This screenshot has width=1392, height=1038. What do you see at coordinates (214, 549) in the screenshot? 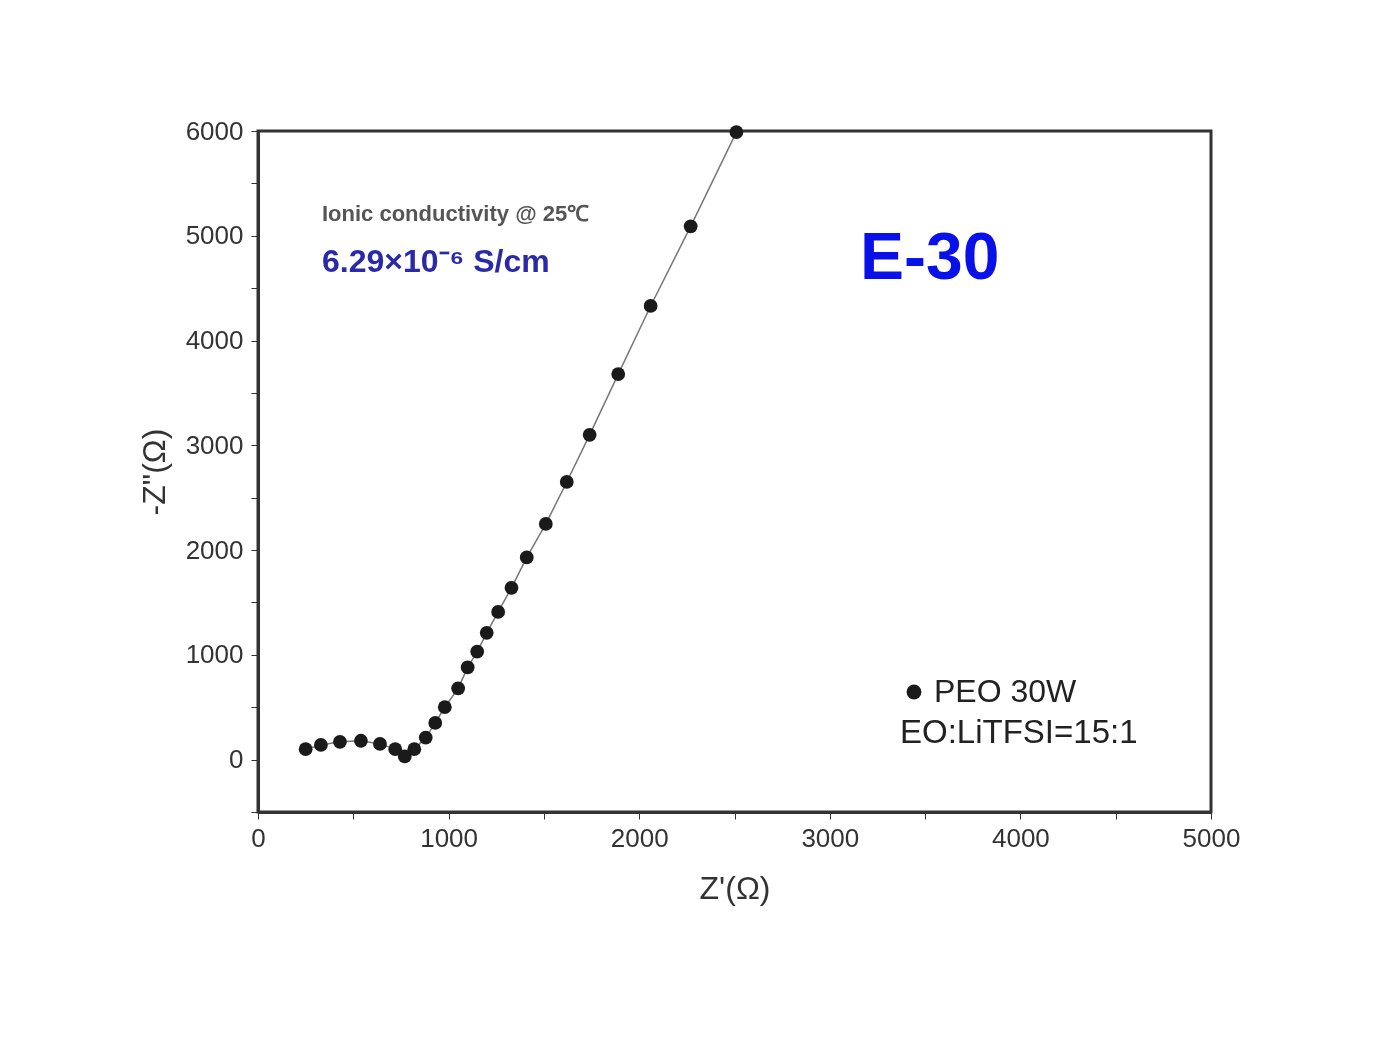
I see `y-tick-label: 2000` at bounding box center [214, 549].